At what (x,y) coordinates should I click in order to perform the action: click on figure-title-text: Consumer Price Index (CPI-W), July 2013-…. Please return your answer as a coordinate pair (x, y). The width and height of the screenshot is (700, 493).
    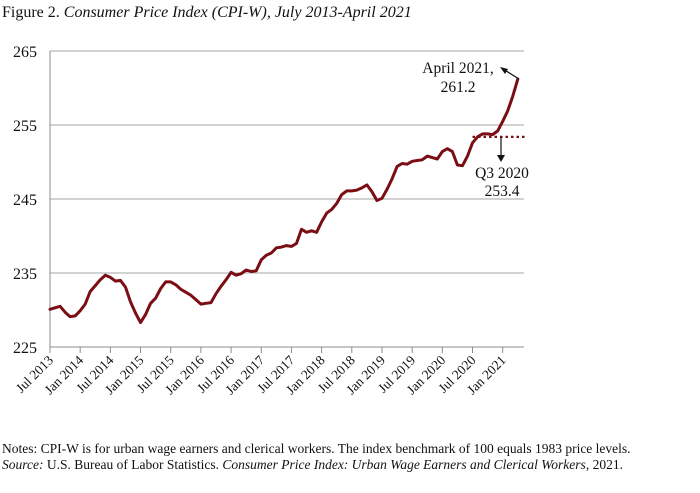
    Looking at the image, I should click on (237, 12).